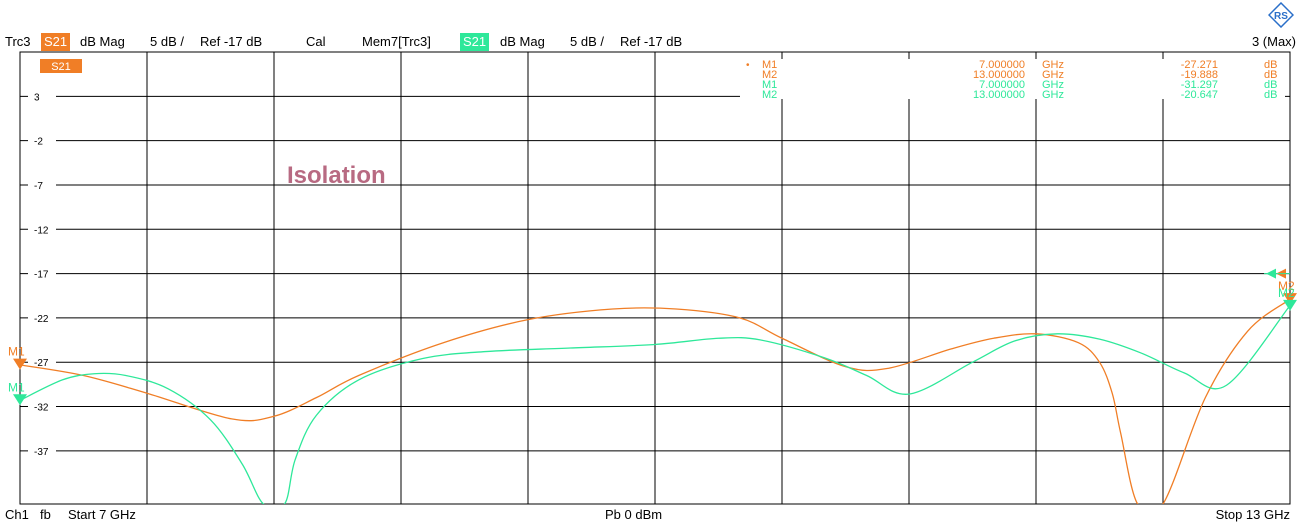  I want to click on start-freq: Start 7 GHz, so click(102, 514).